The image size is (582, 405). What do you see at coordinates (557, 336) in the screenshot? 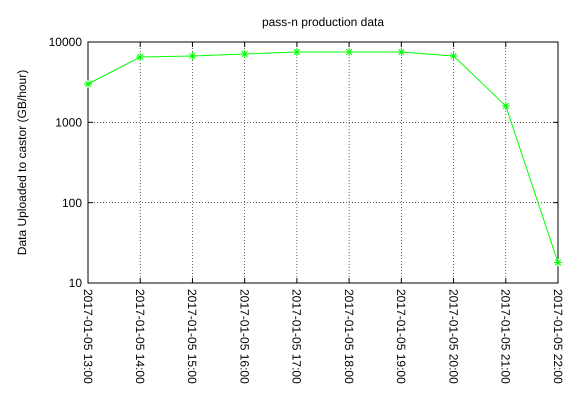
I see `x-tick-label: 2017-01-05 22:00` at bounding box center [557, 336].